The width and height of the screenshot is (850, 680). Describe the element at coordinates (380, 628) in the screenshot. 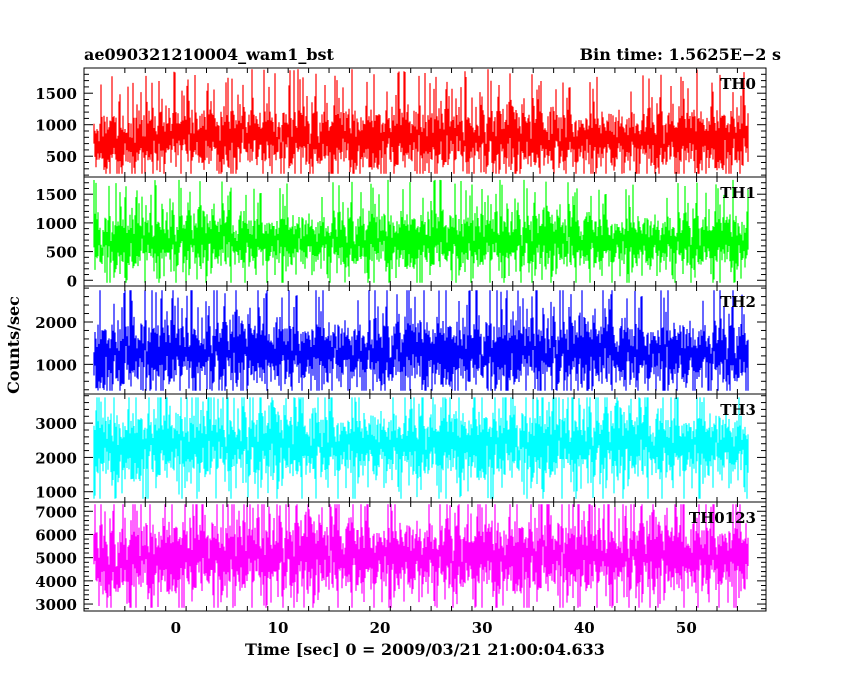

I see `x-tick-label: 20` at that location.